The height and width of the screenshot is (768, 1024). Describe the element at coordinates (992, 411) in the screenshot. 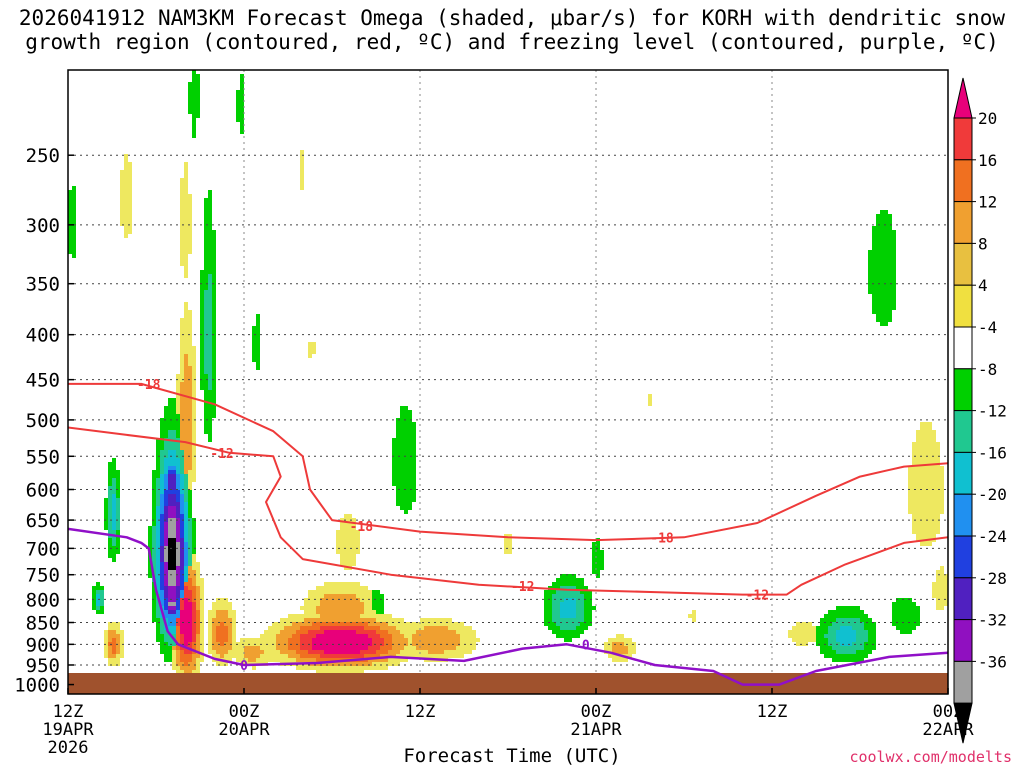

I see `colorbar-label: -12` at that location.